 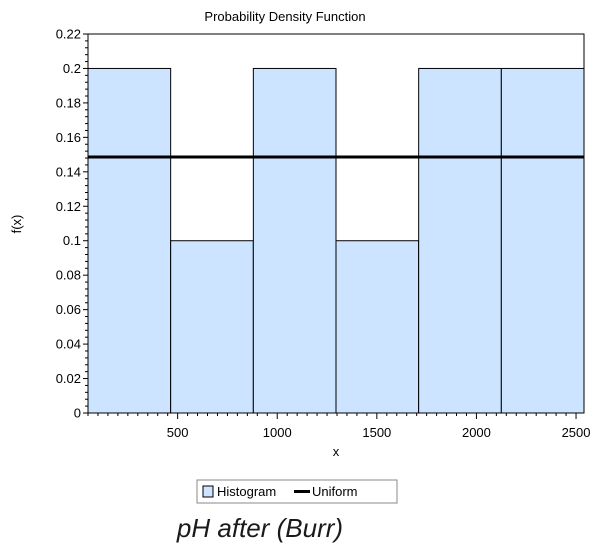 What do you see at coordinates (339, 426) in the screenshot?
I see `x-axis: 500 1000 1500 2000 2500` at bounding box center [339, 426].